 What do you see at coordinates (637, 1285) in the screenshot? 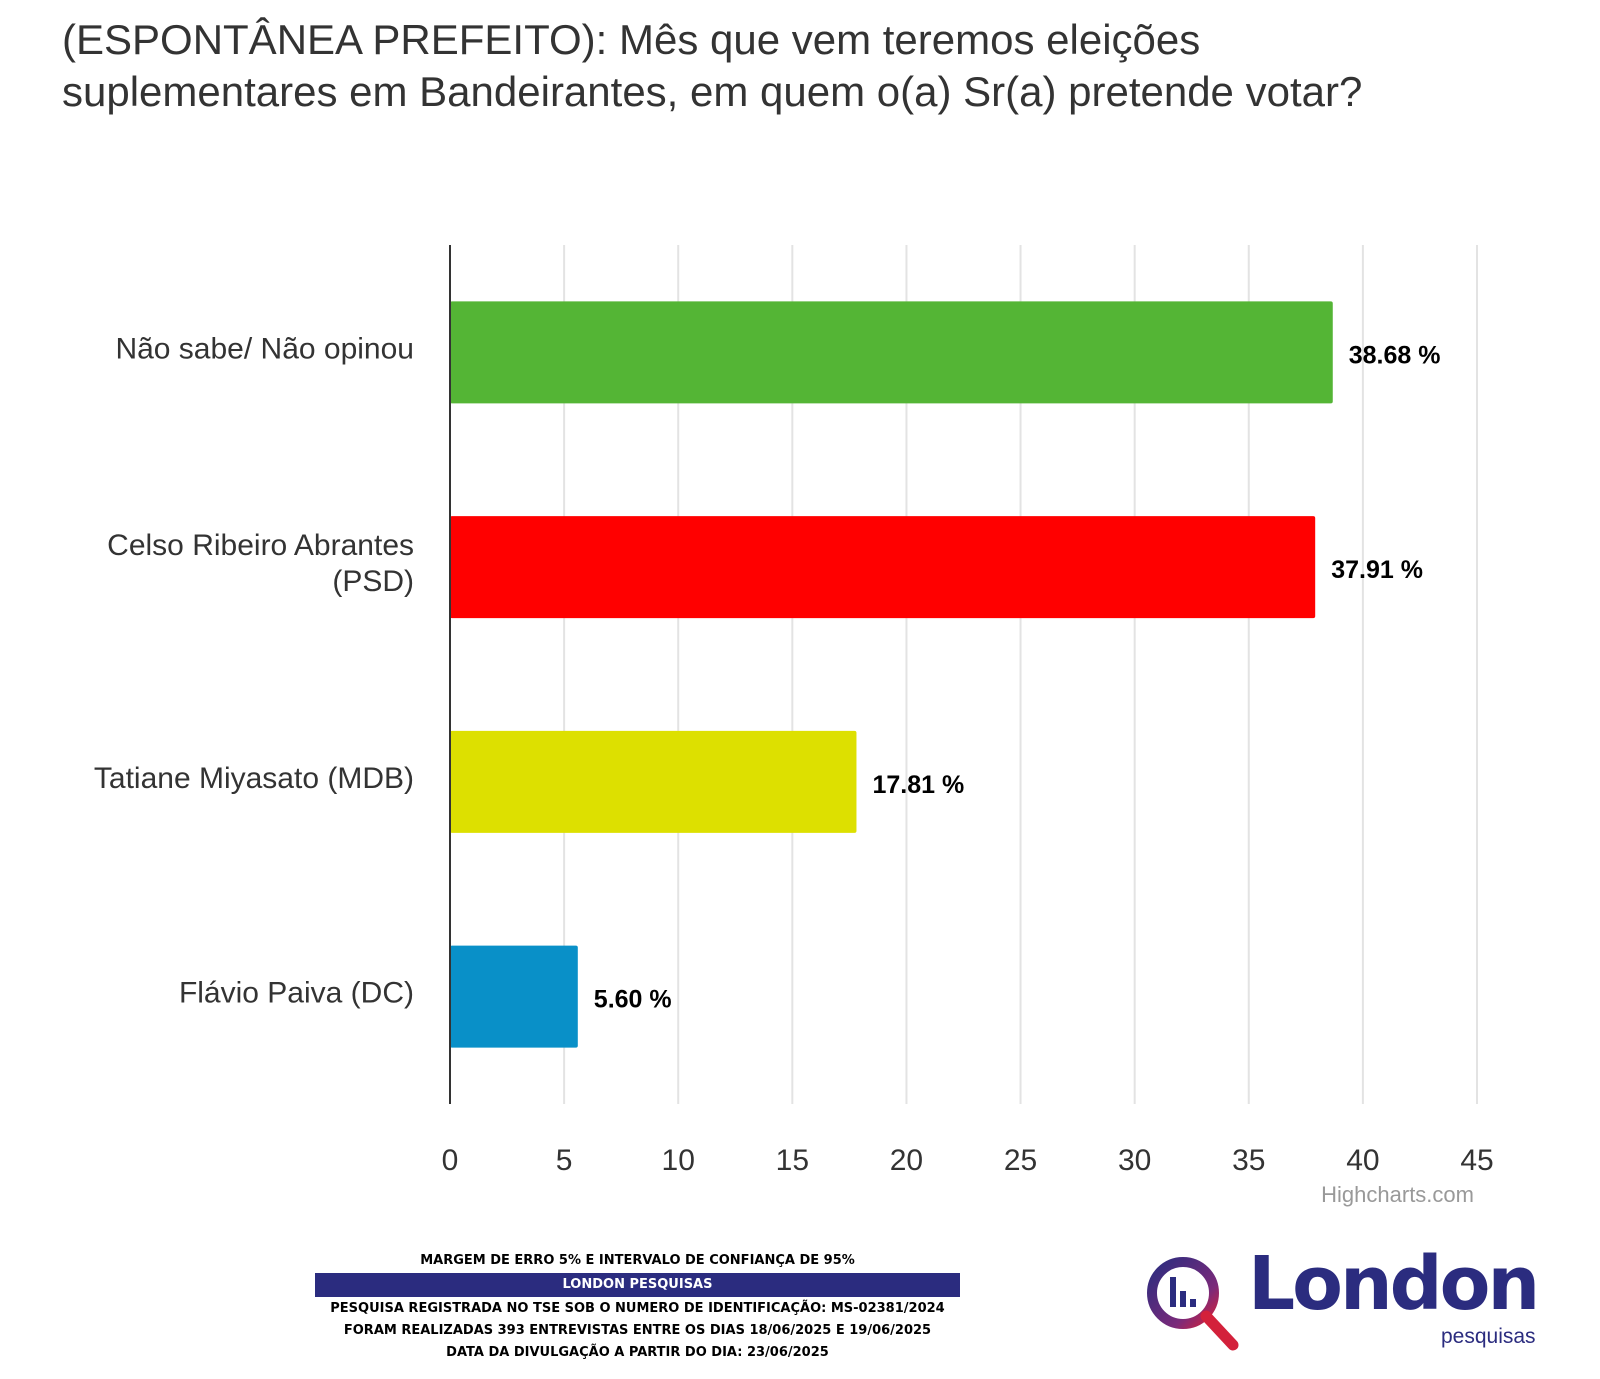
I see `footer-banner: LONDON PESQUISAS` at bounding box center [637, 1285].